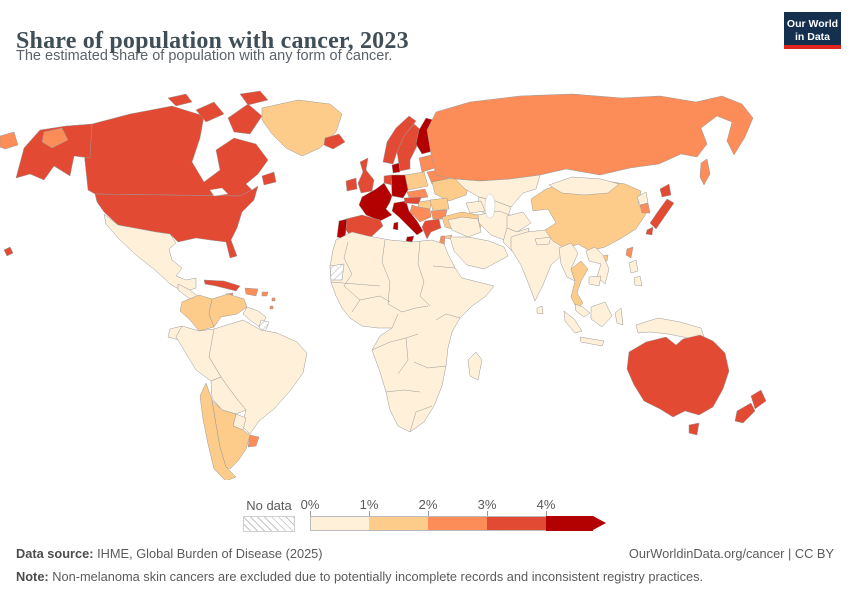 Image resolution: width=850 pixels, height=600 pixels. What do you see at coordinates (176, 151) in the screenshot?
I see `country-canada` at bounding box center [176, 151].